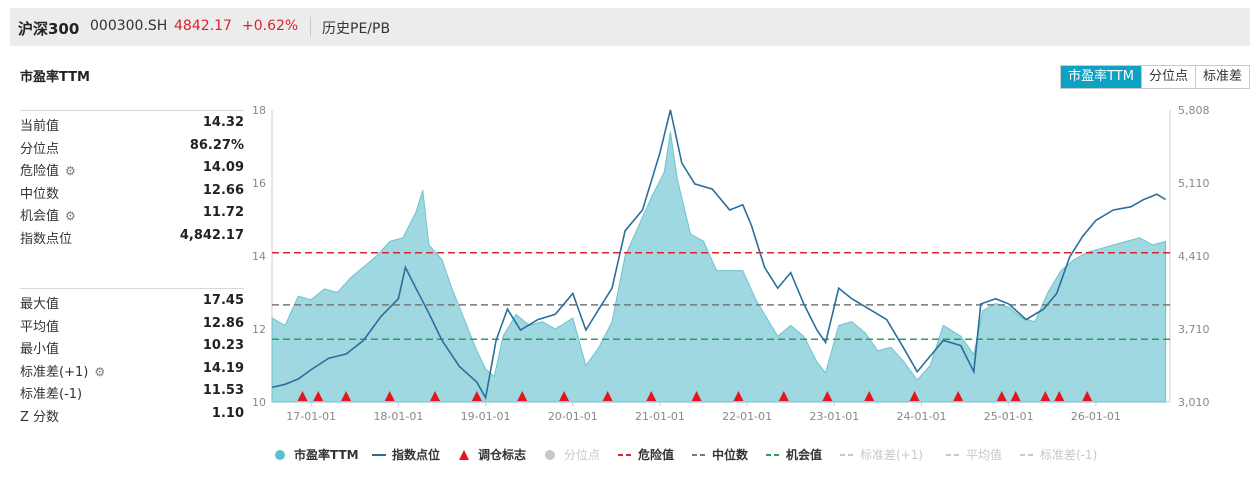  What do you see at coordinates (223, 212) in the screenshot?
I see `stat-value: 11.72` at bounding box center [223, 212].